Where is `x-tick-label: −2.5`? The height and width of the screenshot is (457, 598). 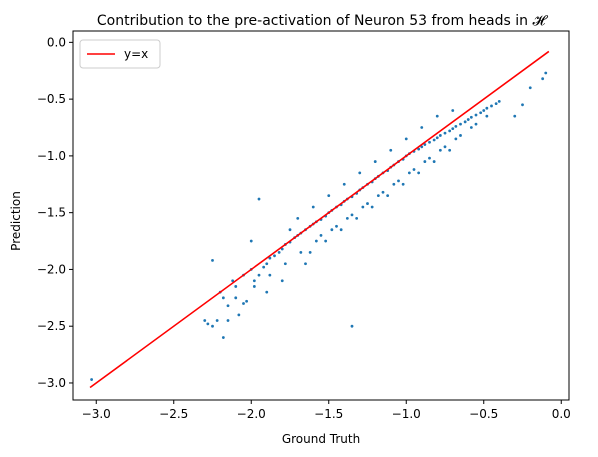
x-tick-label: −2.5 is located at coordinates (173, 414).